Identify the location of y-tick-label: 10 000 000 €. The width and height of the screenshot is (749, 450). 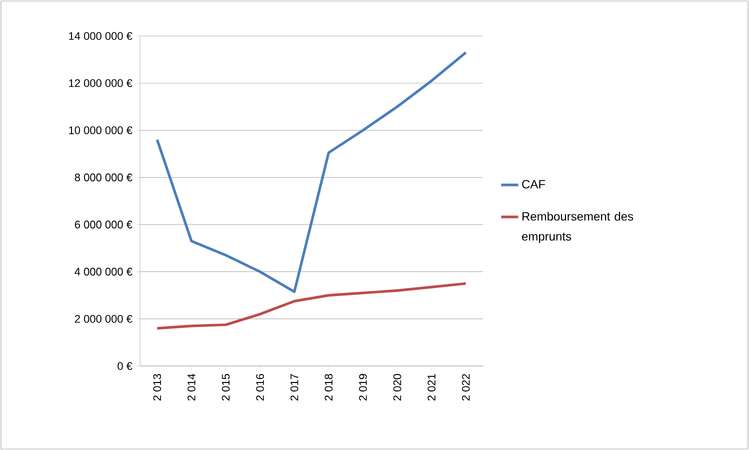
(100, 130).